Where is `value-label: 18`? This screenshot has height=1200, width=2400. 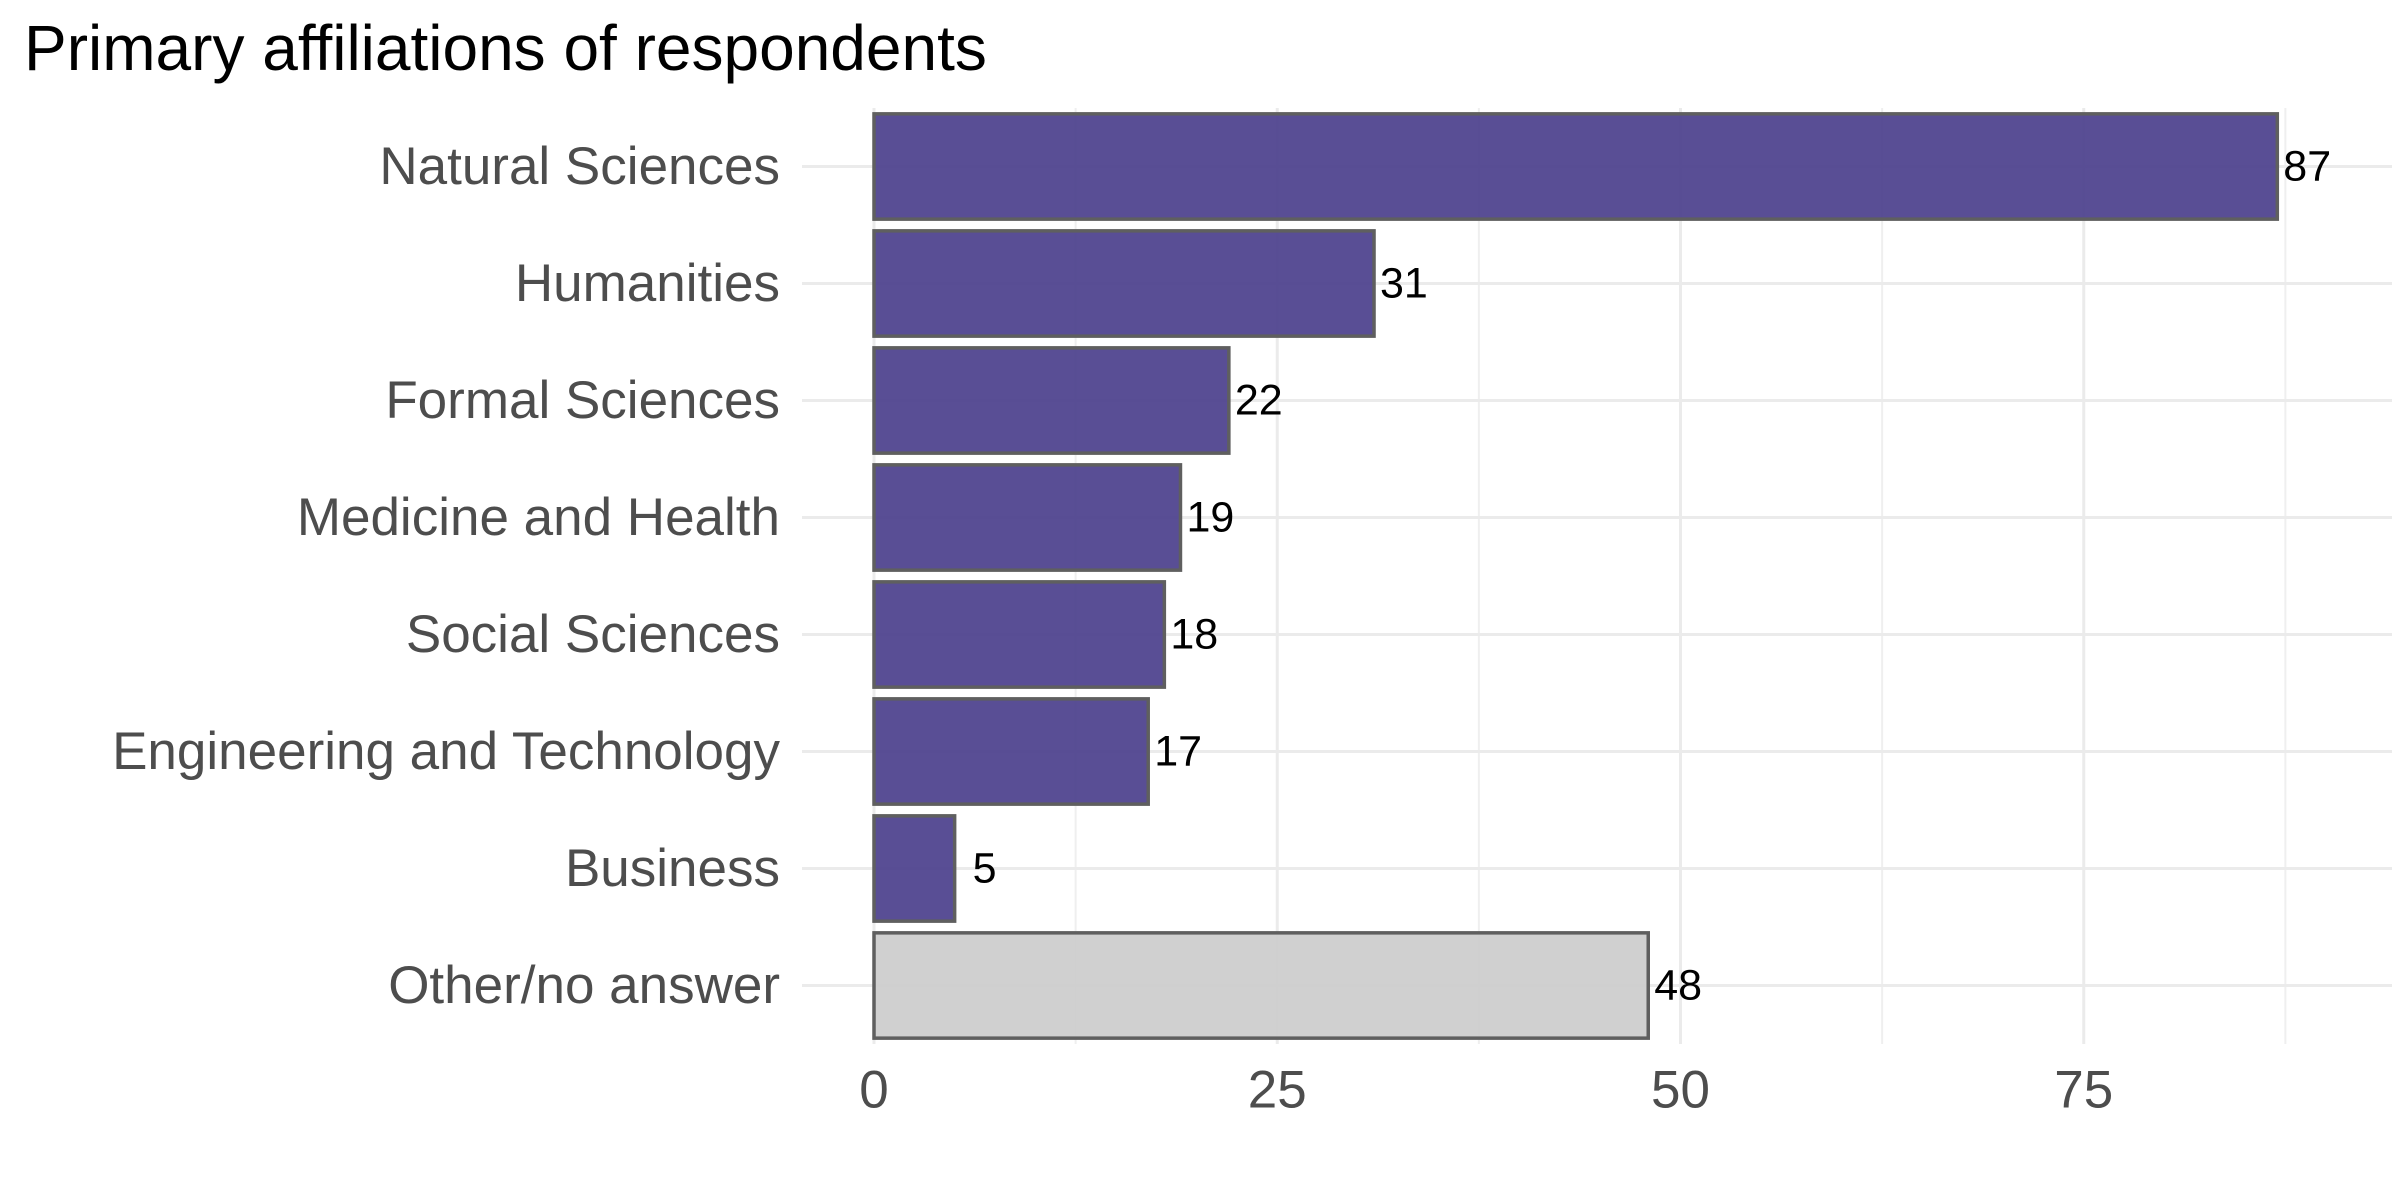
value-label: 18 is located at coordinates (1194, 635).